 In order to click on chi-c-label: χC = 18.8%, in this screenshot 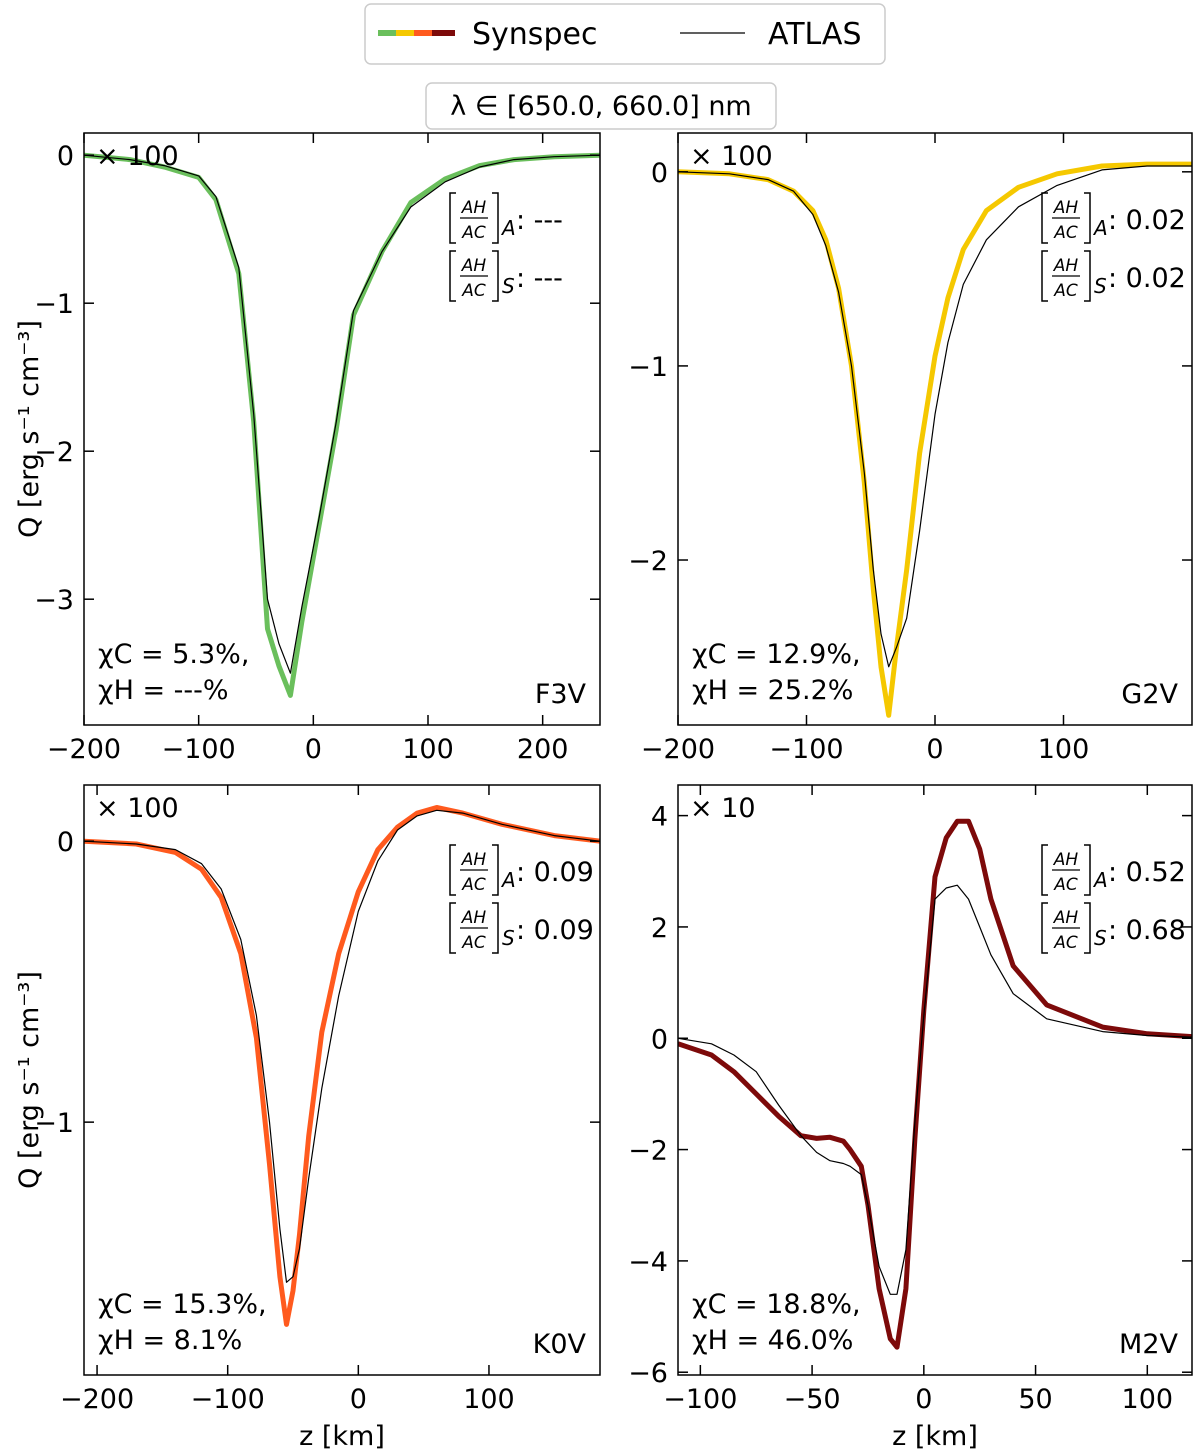, I will do `click(776, 1304)`.